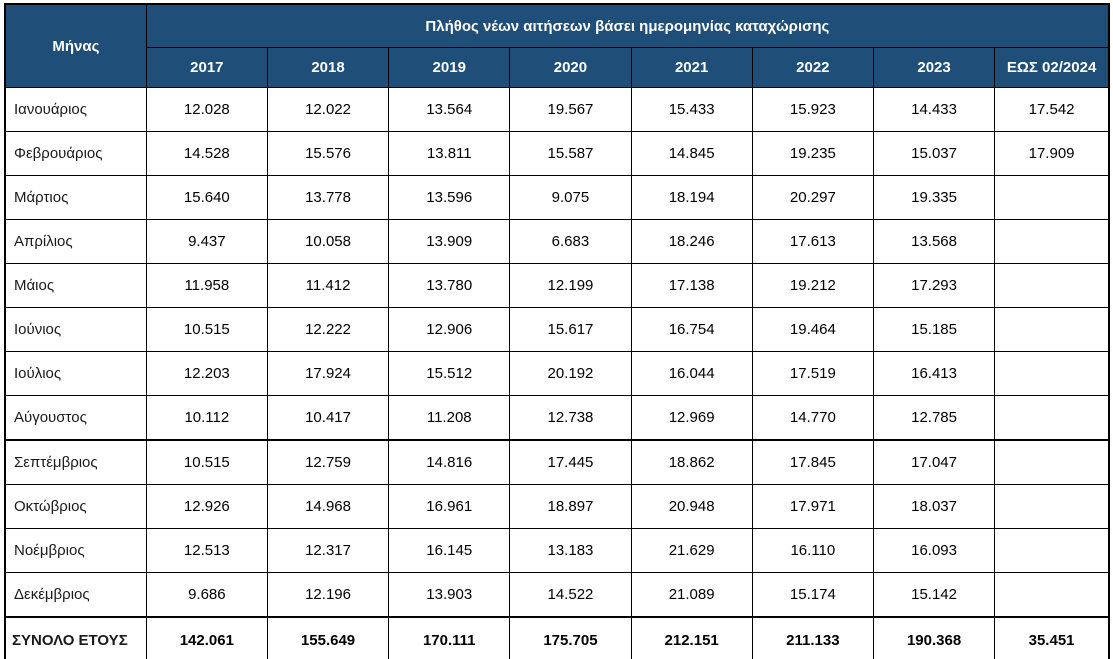 The width and height of the screenshot is (1113, 659). What do you see at coordinates (75, 285) in the screenshot?
I see `month-cell: Μάιος` at bounding box center [75, 285].